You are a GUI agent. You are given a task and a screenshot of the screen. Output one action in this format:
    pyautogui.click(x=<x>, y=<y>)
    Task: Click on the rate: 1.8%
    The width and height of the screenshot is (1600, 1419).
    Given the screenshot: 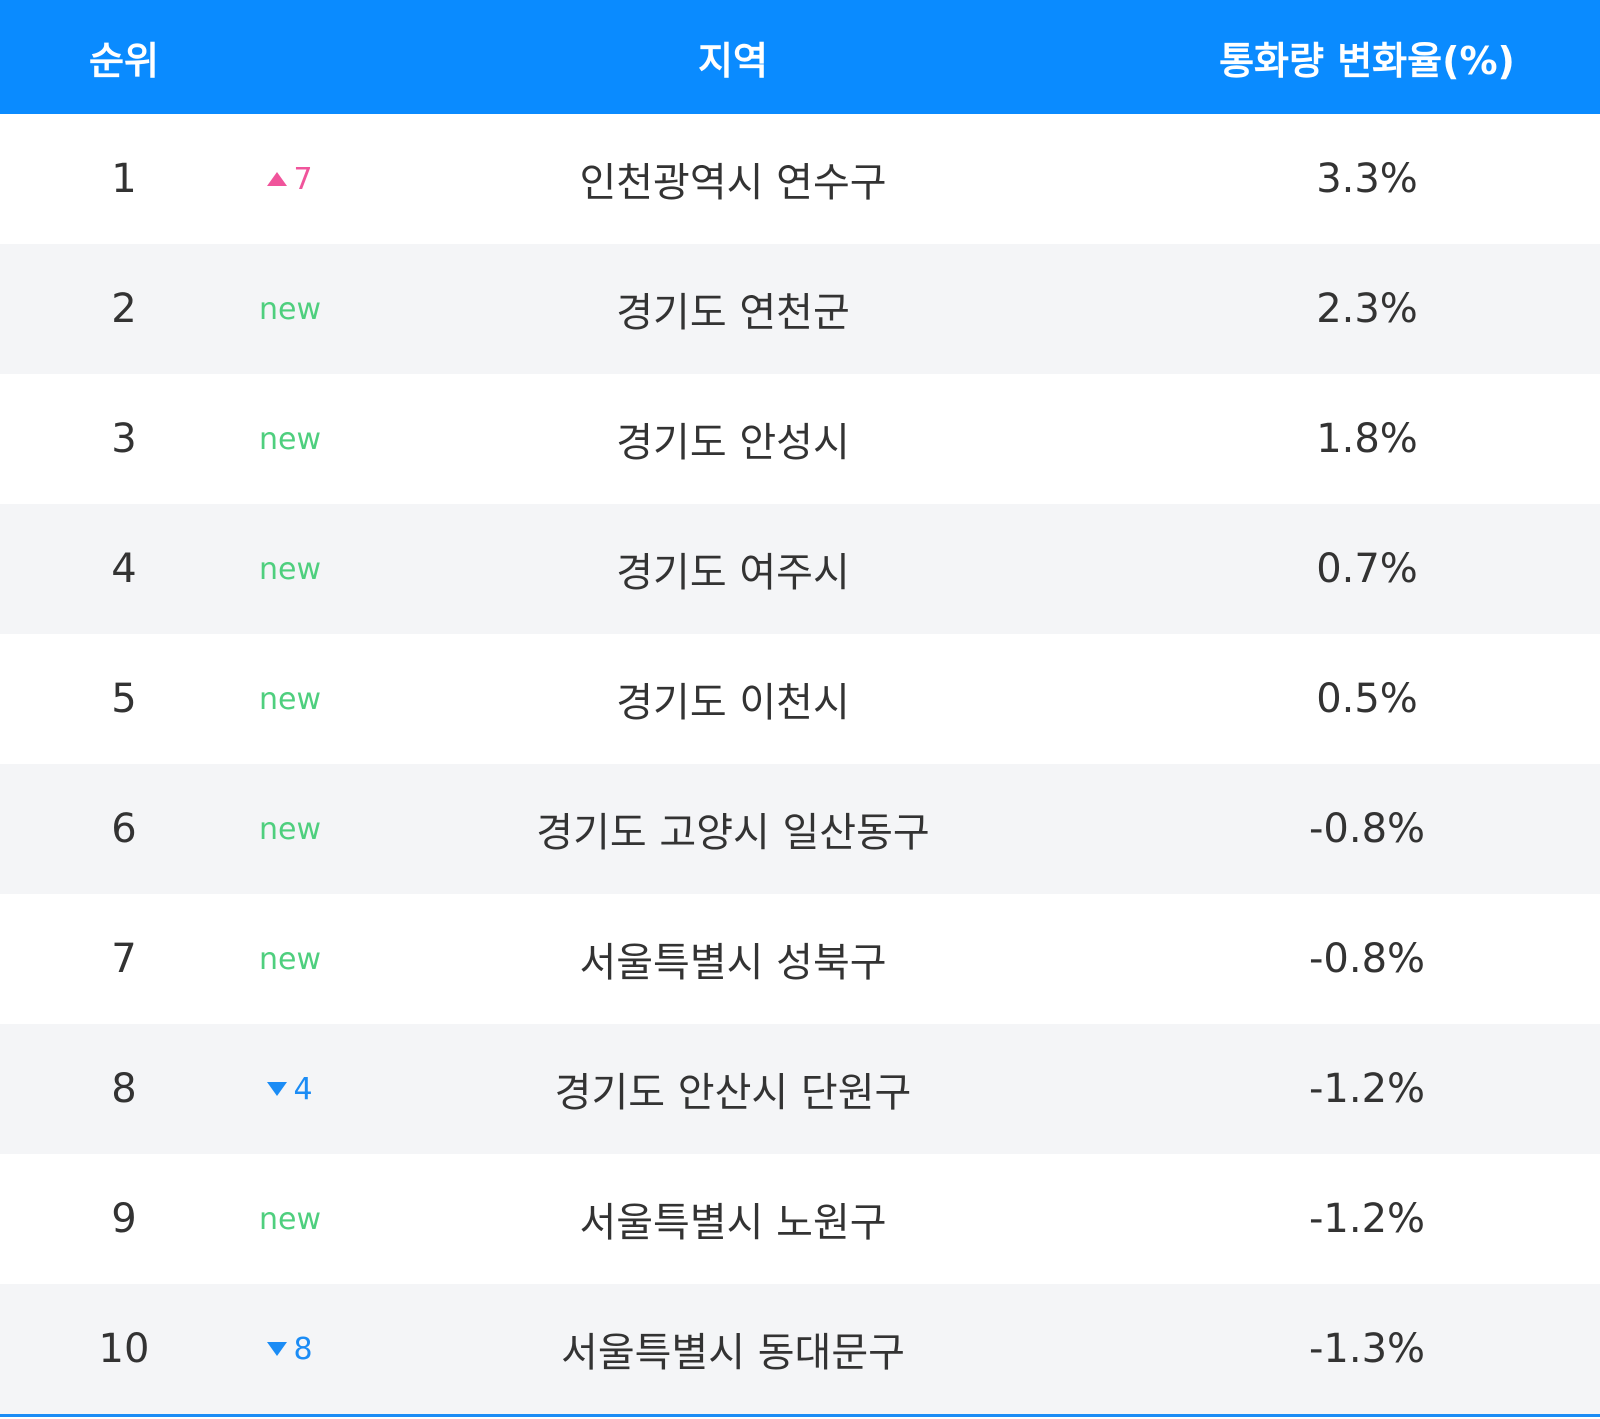 What is the action you would take?
    pyautogui.click(x=1367, y=439)
    